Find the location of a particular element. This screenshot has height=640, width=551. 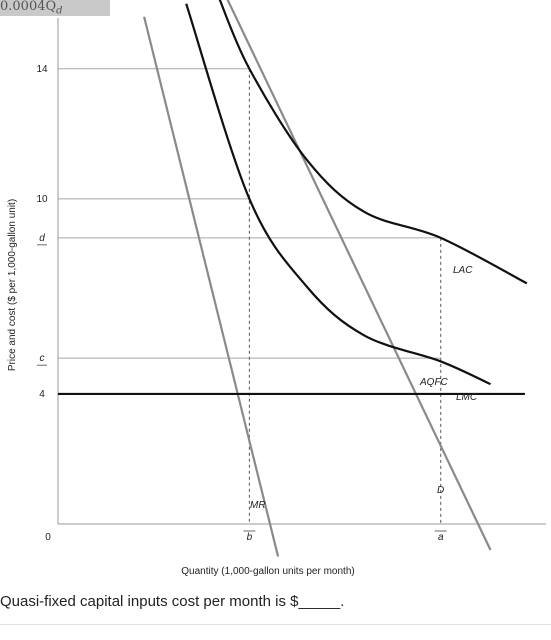

y-tick-label-0: 14 is located at coordinates (42, 69).